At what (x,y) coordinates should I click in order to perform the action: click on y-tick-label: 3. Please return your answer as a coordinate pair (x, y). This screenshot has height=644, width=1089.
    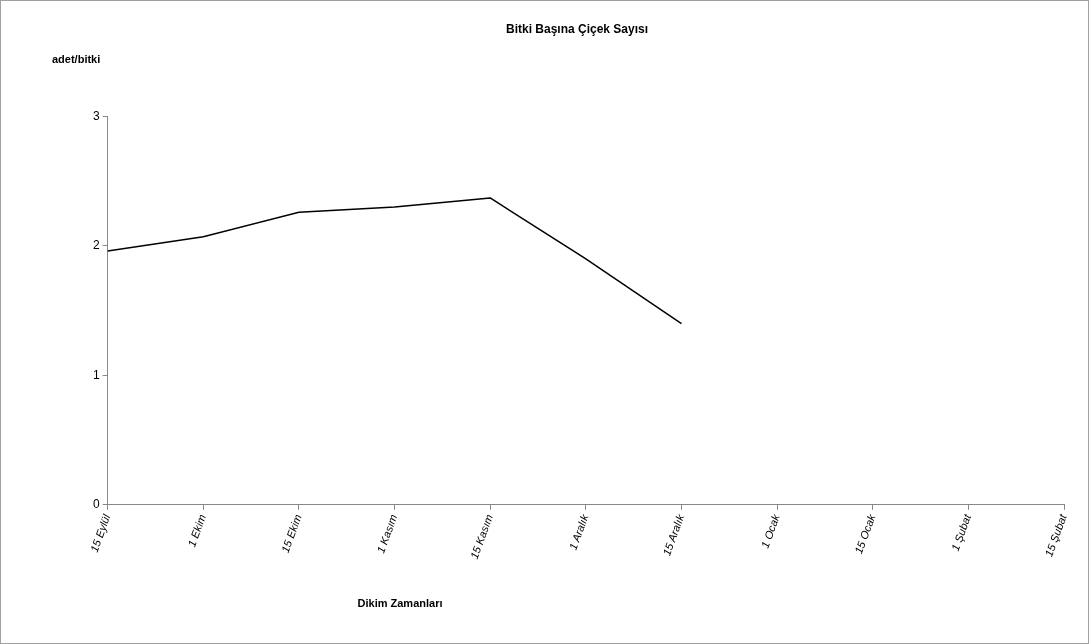
    Looking at the image, I should click on (96, 115).